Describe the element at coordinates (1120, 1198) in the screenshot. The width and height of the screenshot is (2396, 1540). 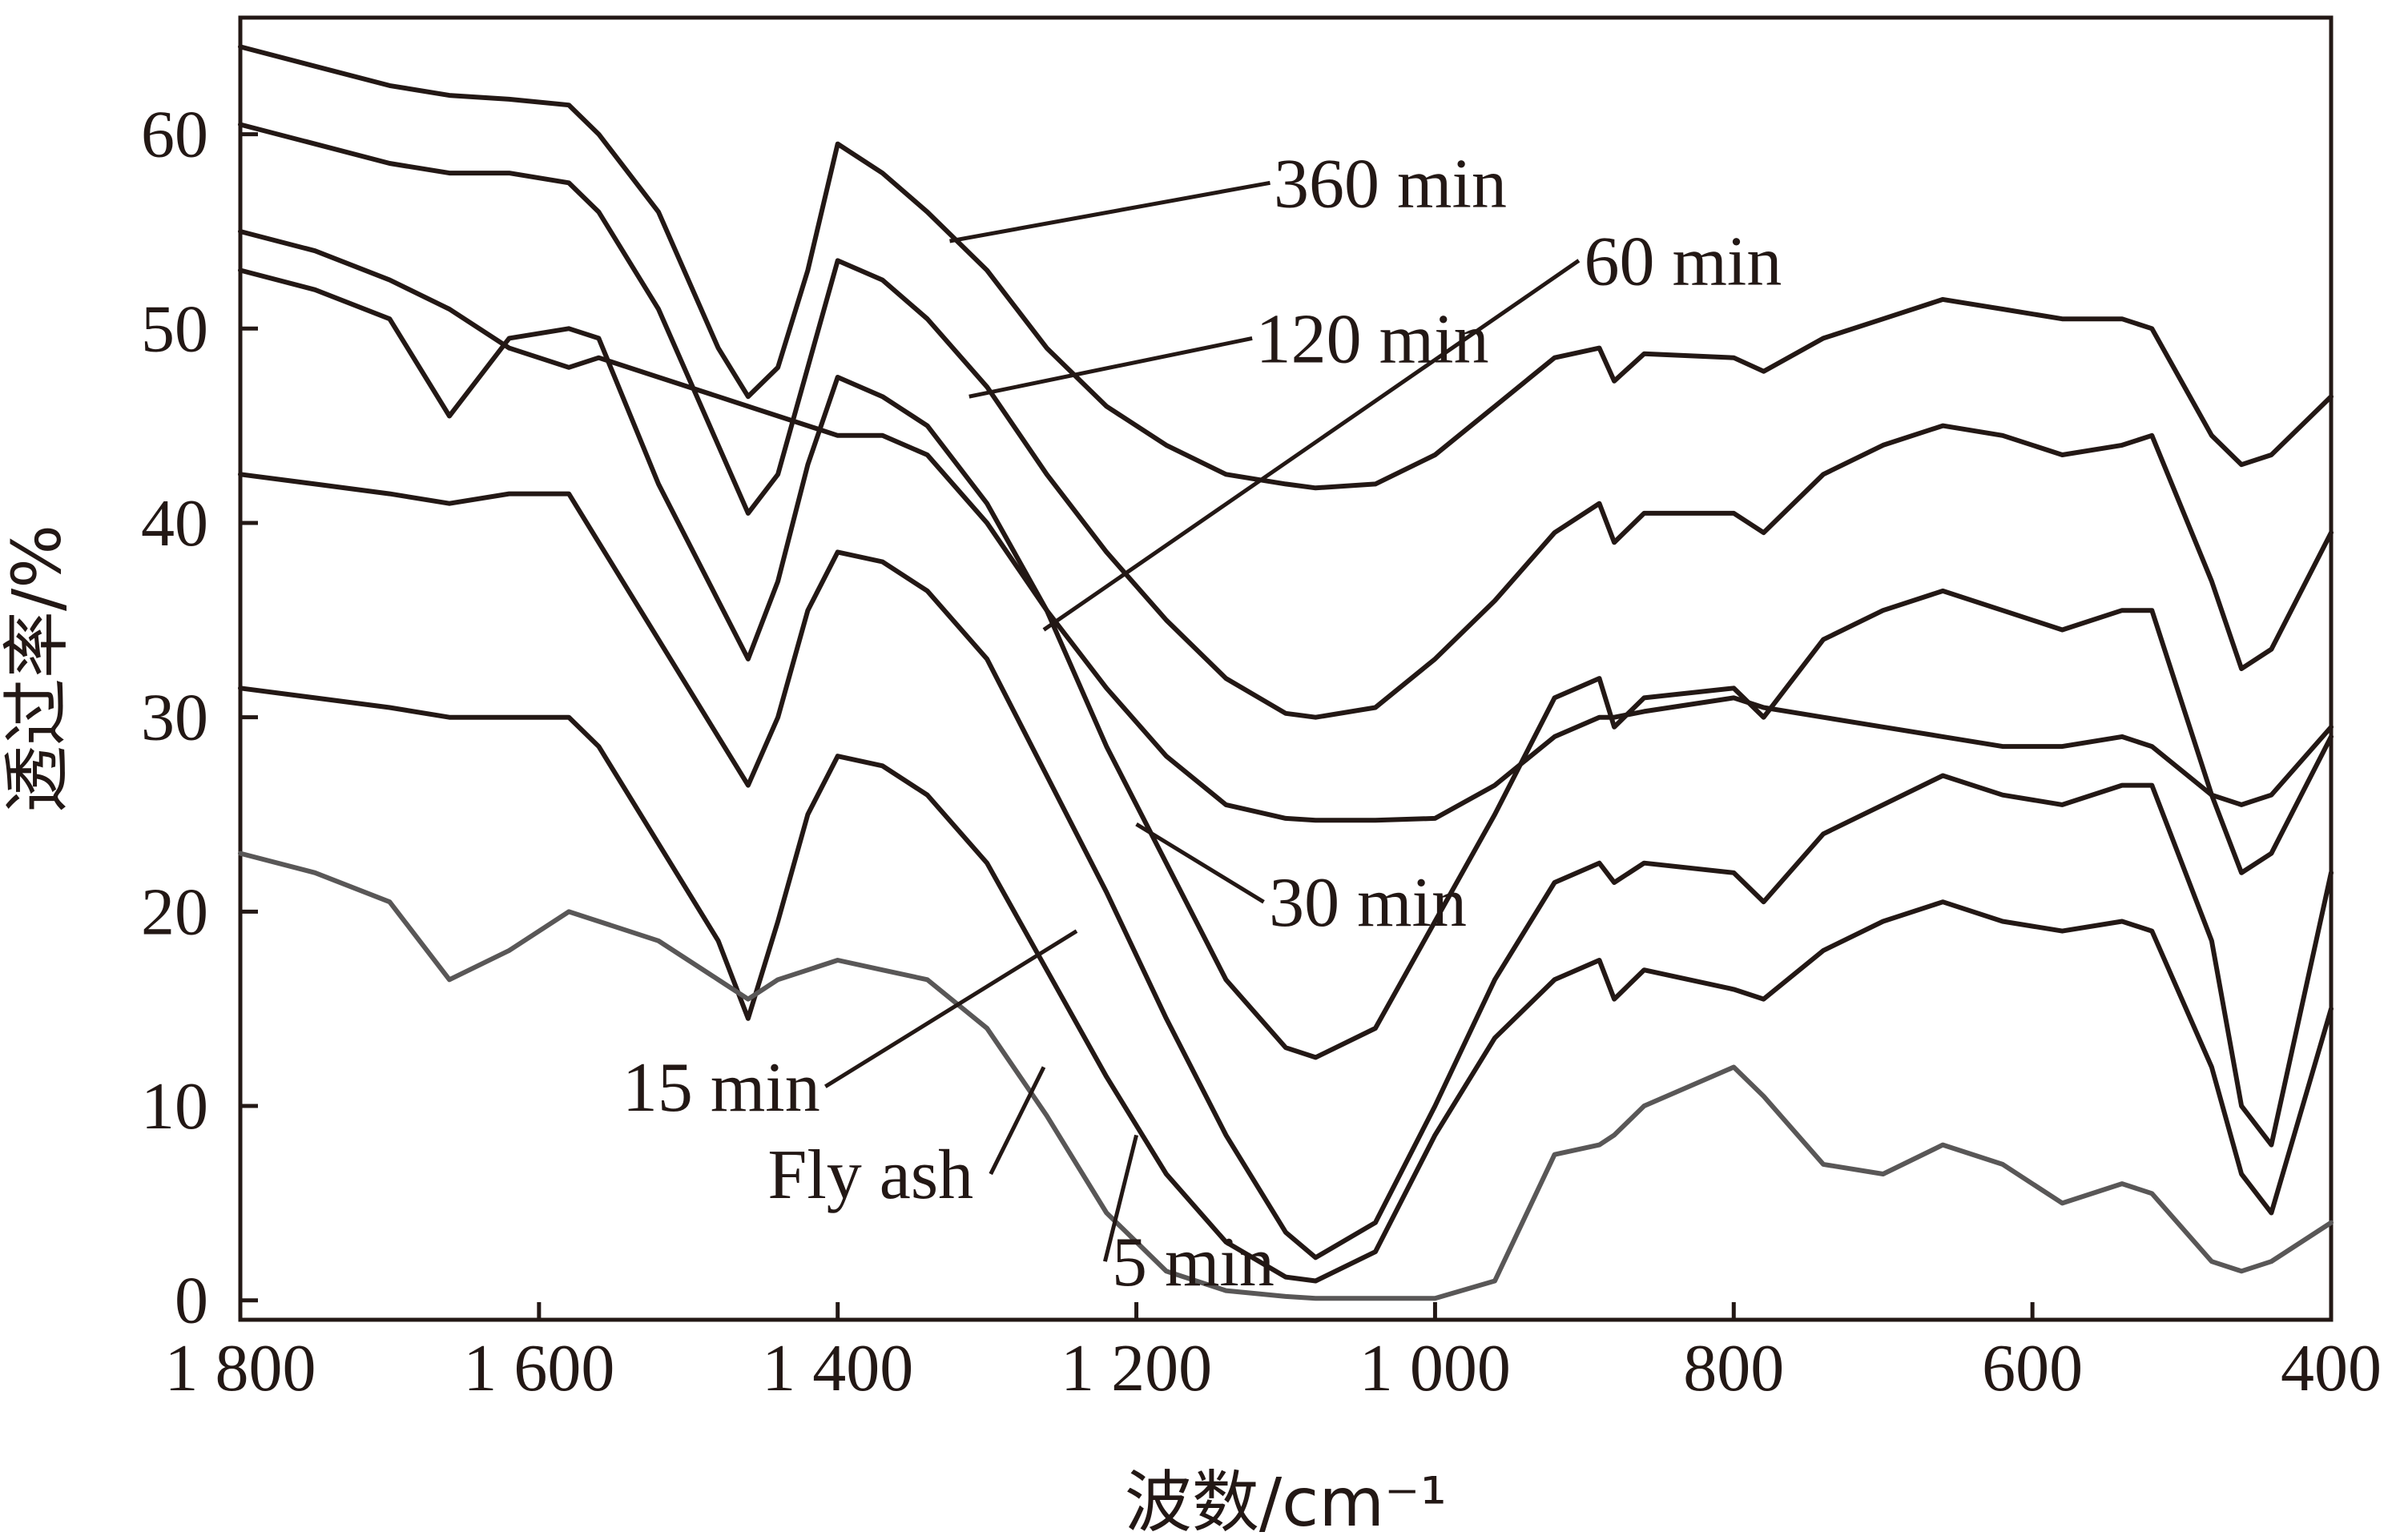
I see `annotation-leader-5-min` at that location.